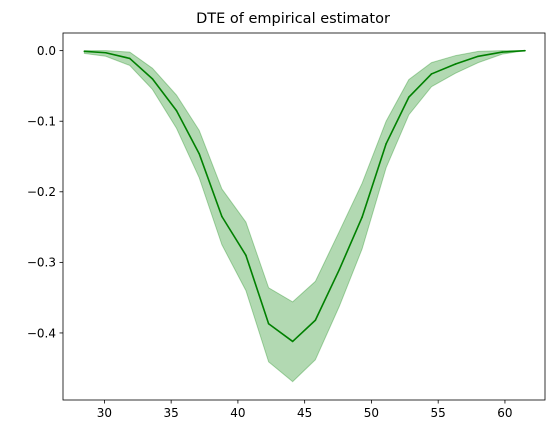  Describe the element at coordinates (438, 413) in the screenshot. I see `x-tick-label: 55` at that location.